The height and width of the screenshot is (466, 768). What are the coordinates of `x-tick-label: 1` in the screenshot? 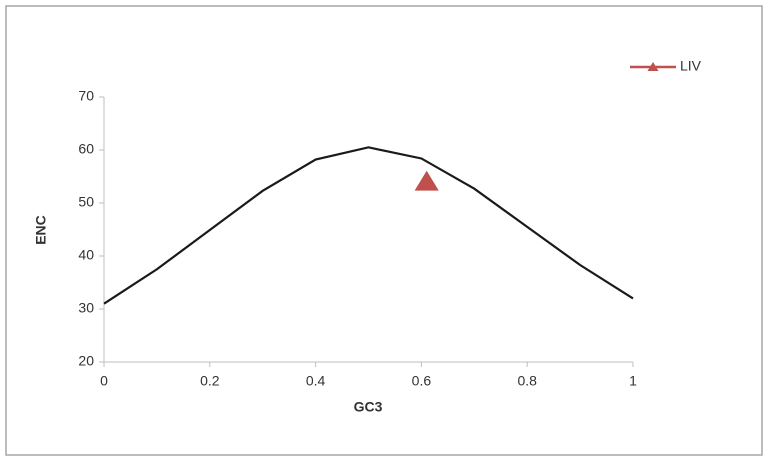 It's located at (633, 381).